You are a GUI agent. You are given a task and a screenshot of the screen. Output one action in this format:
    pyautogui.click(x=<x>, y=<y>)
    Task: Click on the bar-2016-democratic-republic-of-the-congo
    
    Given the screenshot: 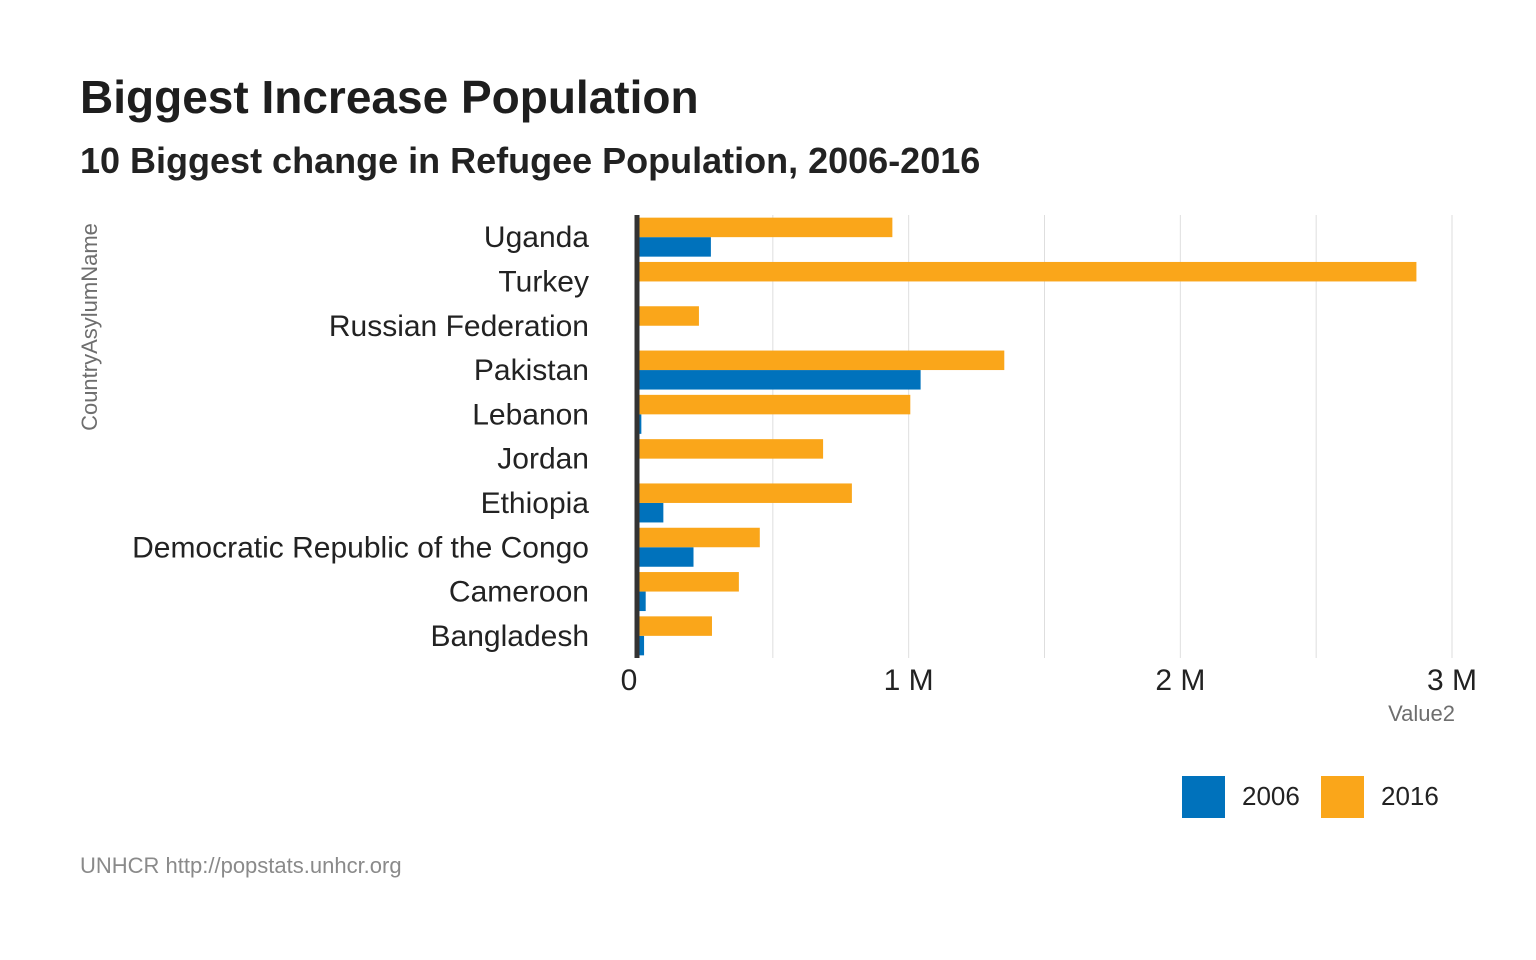 What is the action you would take?
    pyautogui.click(x=698, y=537)
    